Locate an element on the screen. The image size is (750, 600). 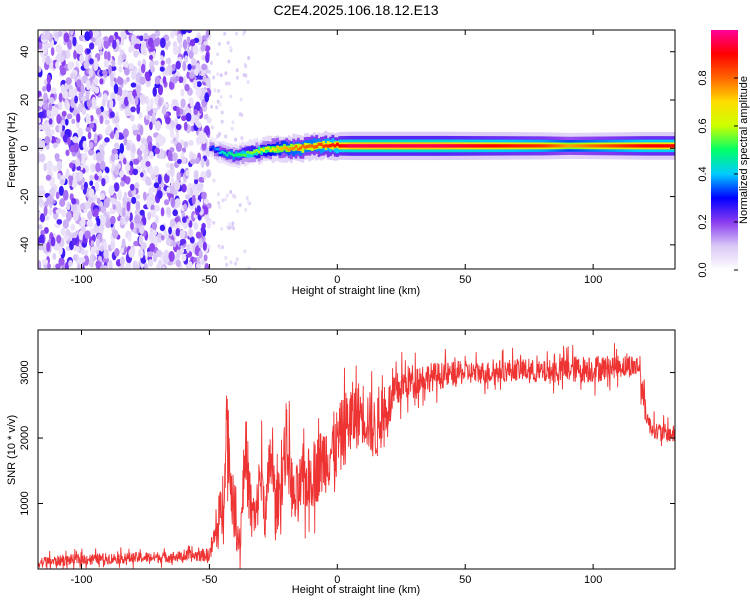
snr-xtick-label: -100 is located at coordinates (81, 580).